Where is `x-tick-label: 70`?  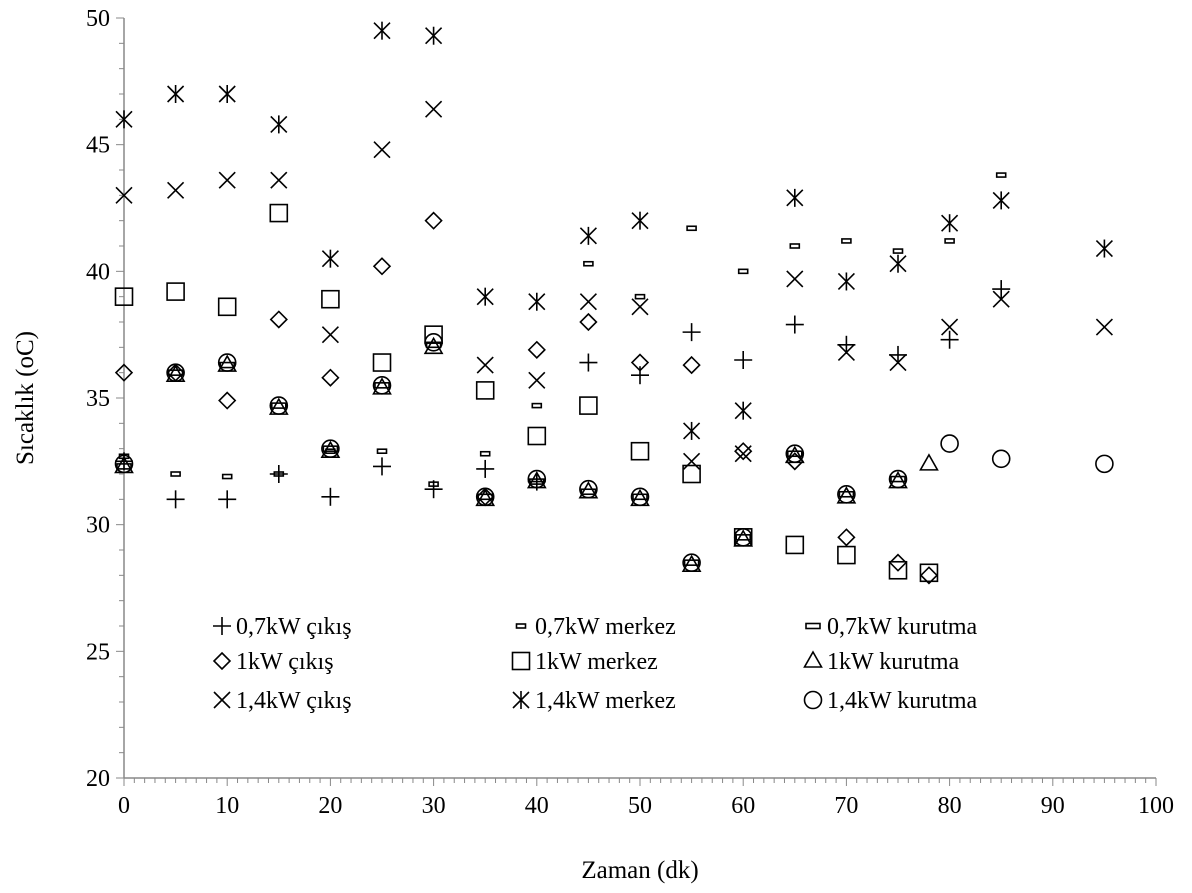
x-tick-label: 70 is located at coordinates (846, 806).